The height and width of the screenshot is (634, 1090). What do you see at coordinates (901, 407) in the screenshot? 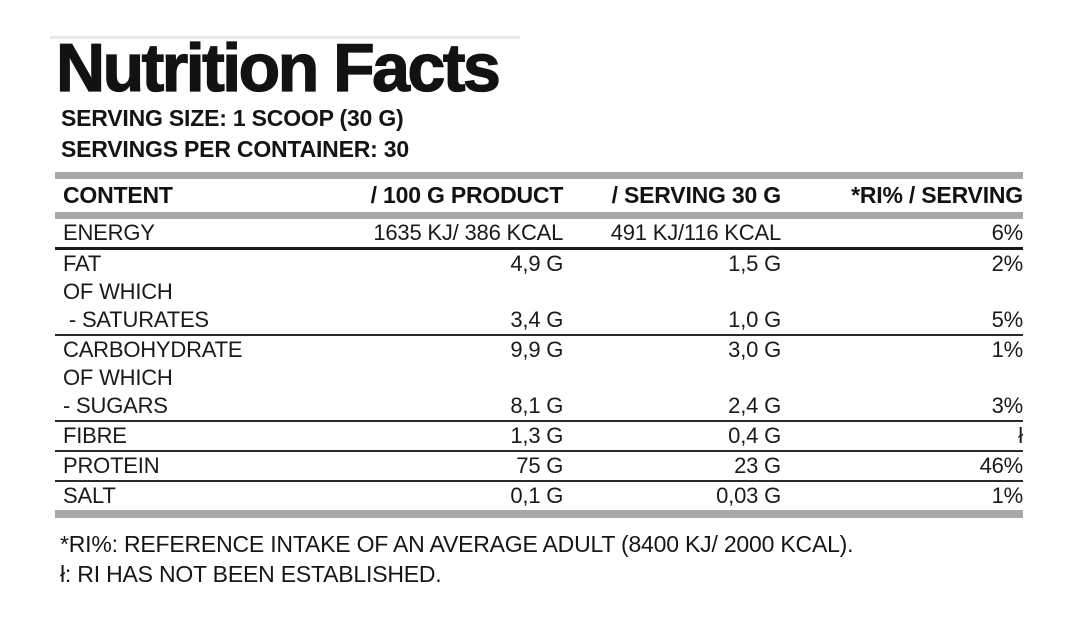
I see `ri-percent-cell: 3%` at bounding box center [901, 407].